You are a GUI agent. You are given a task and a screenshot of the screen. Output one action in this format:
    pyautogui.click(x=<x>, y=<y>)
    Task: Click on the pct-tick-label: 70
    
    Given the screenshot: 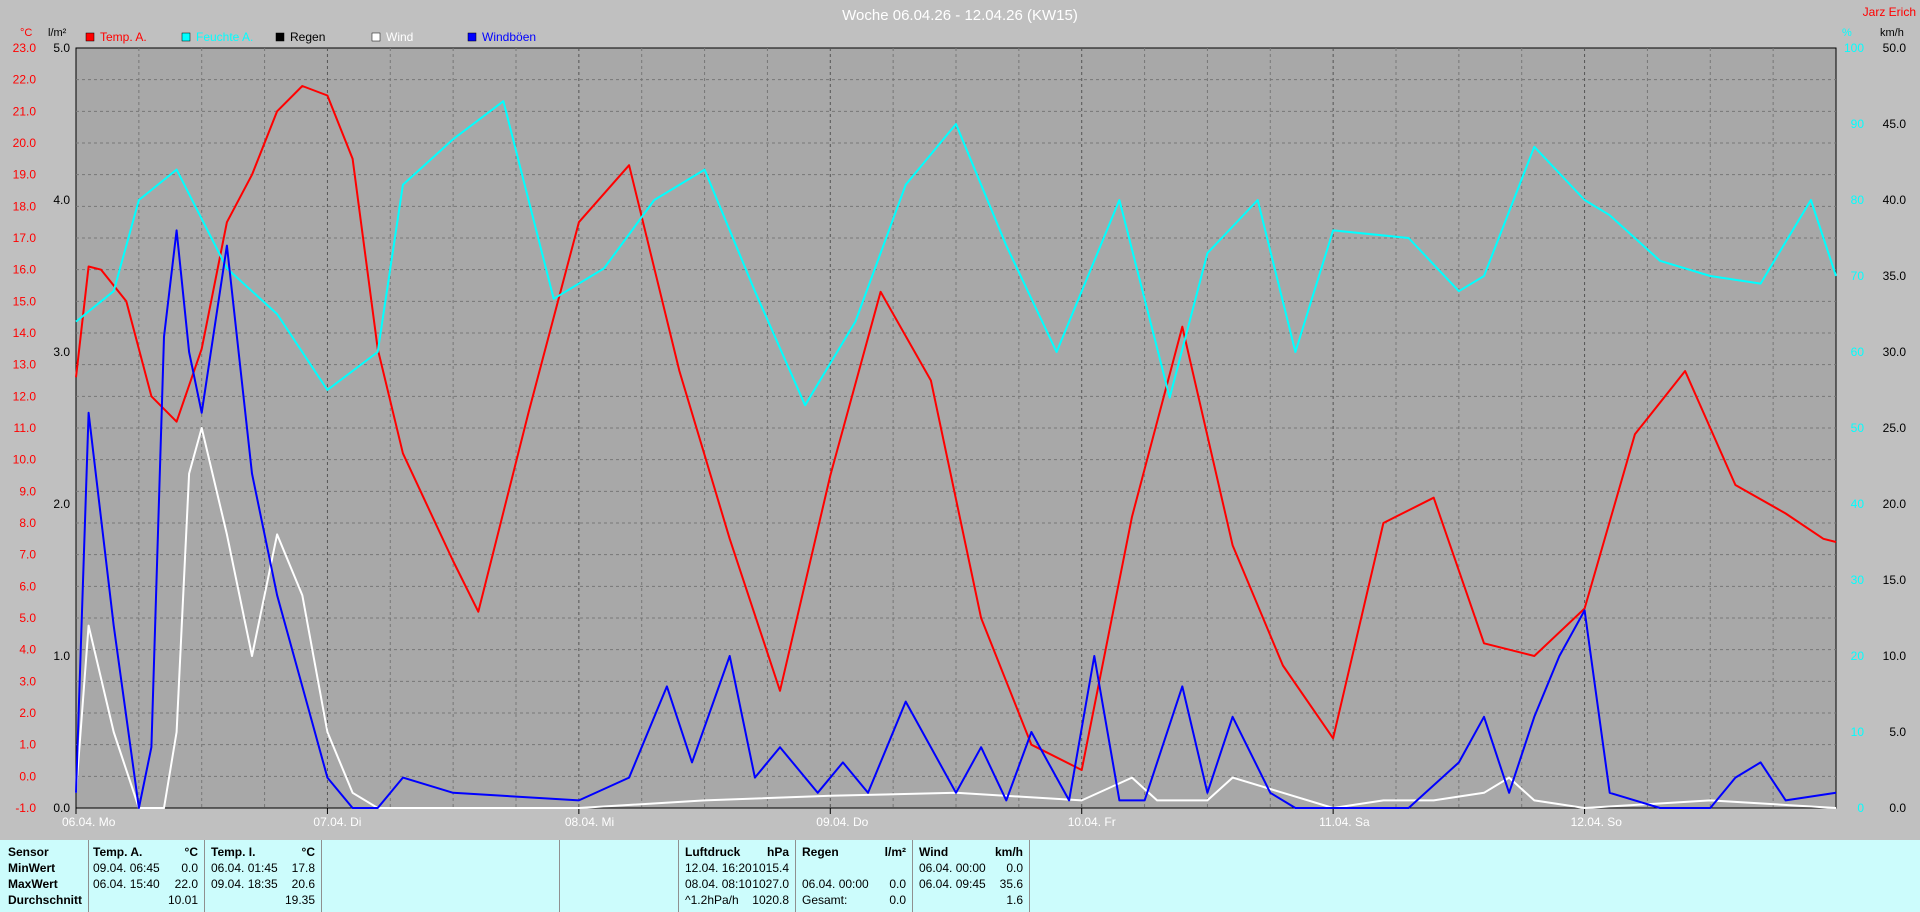 What is the action you would take?
    pyautogui.click(x=1858, y=276)
    